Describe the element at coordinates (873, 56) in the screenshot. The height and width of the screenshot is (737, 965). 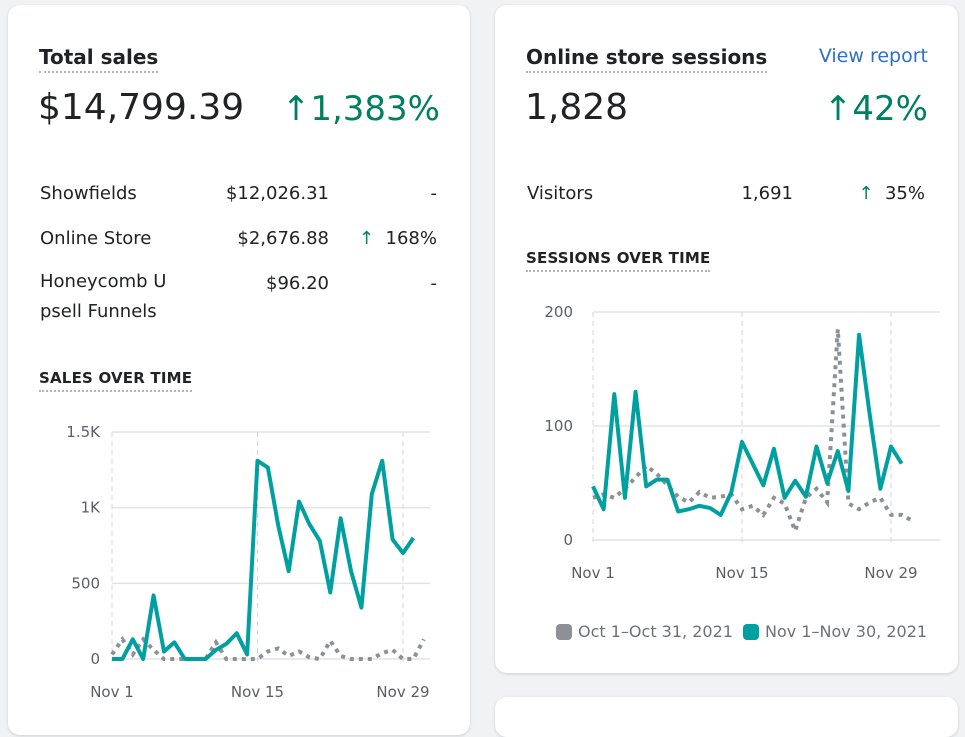
I see `view-report-link: View report` at that location.